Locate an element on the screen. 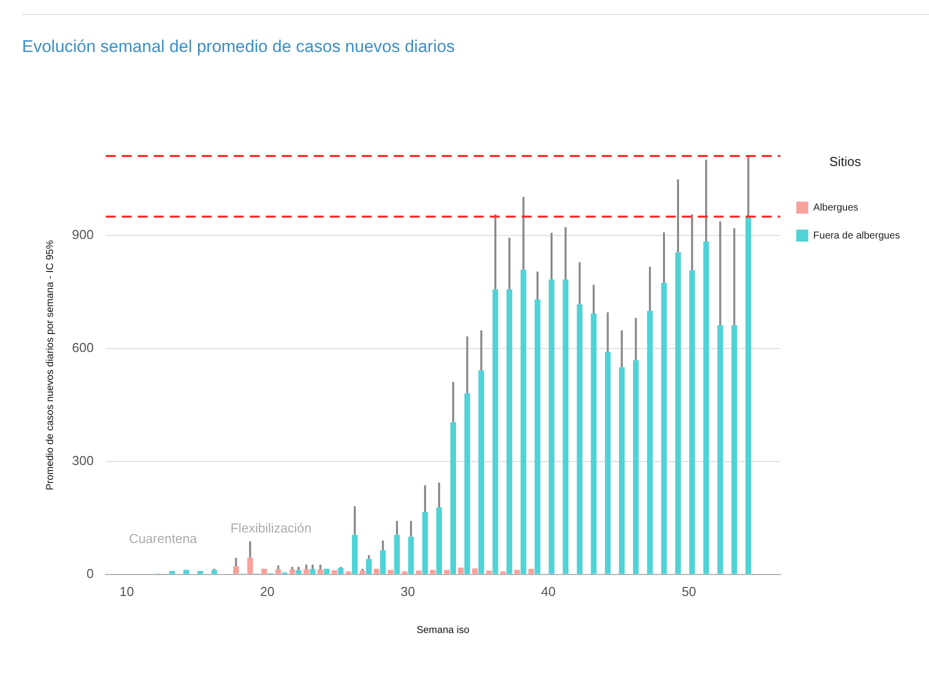  x-tick-label: 50 is located at coordinates (689, 591).